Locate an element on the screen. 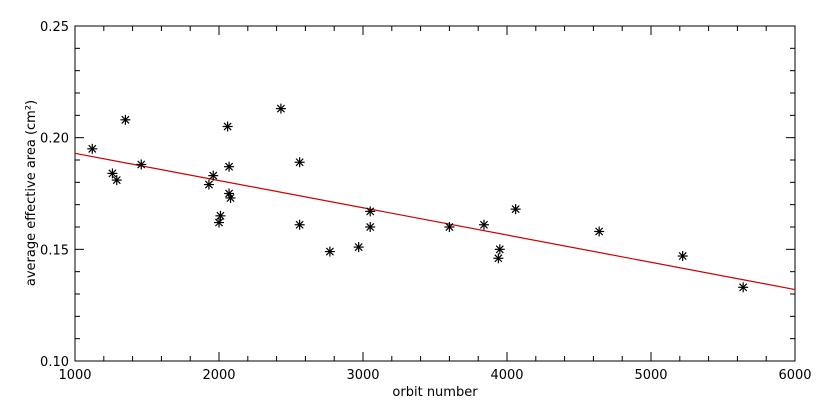  x-tick-label: 6000 is located at coordinates (794, 375).